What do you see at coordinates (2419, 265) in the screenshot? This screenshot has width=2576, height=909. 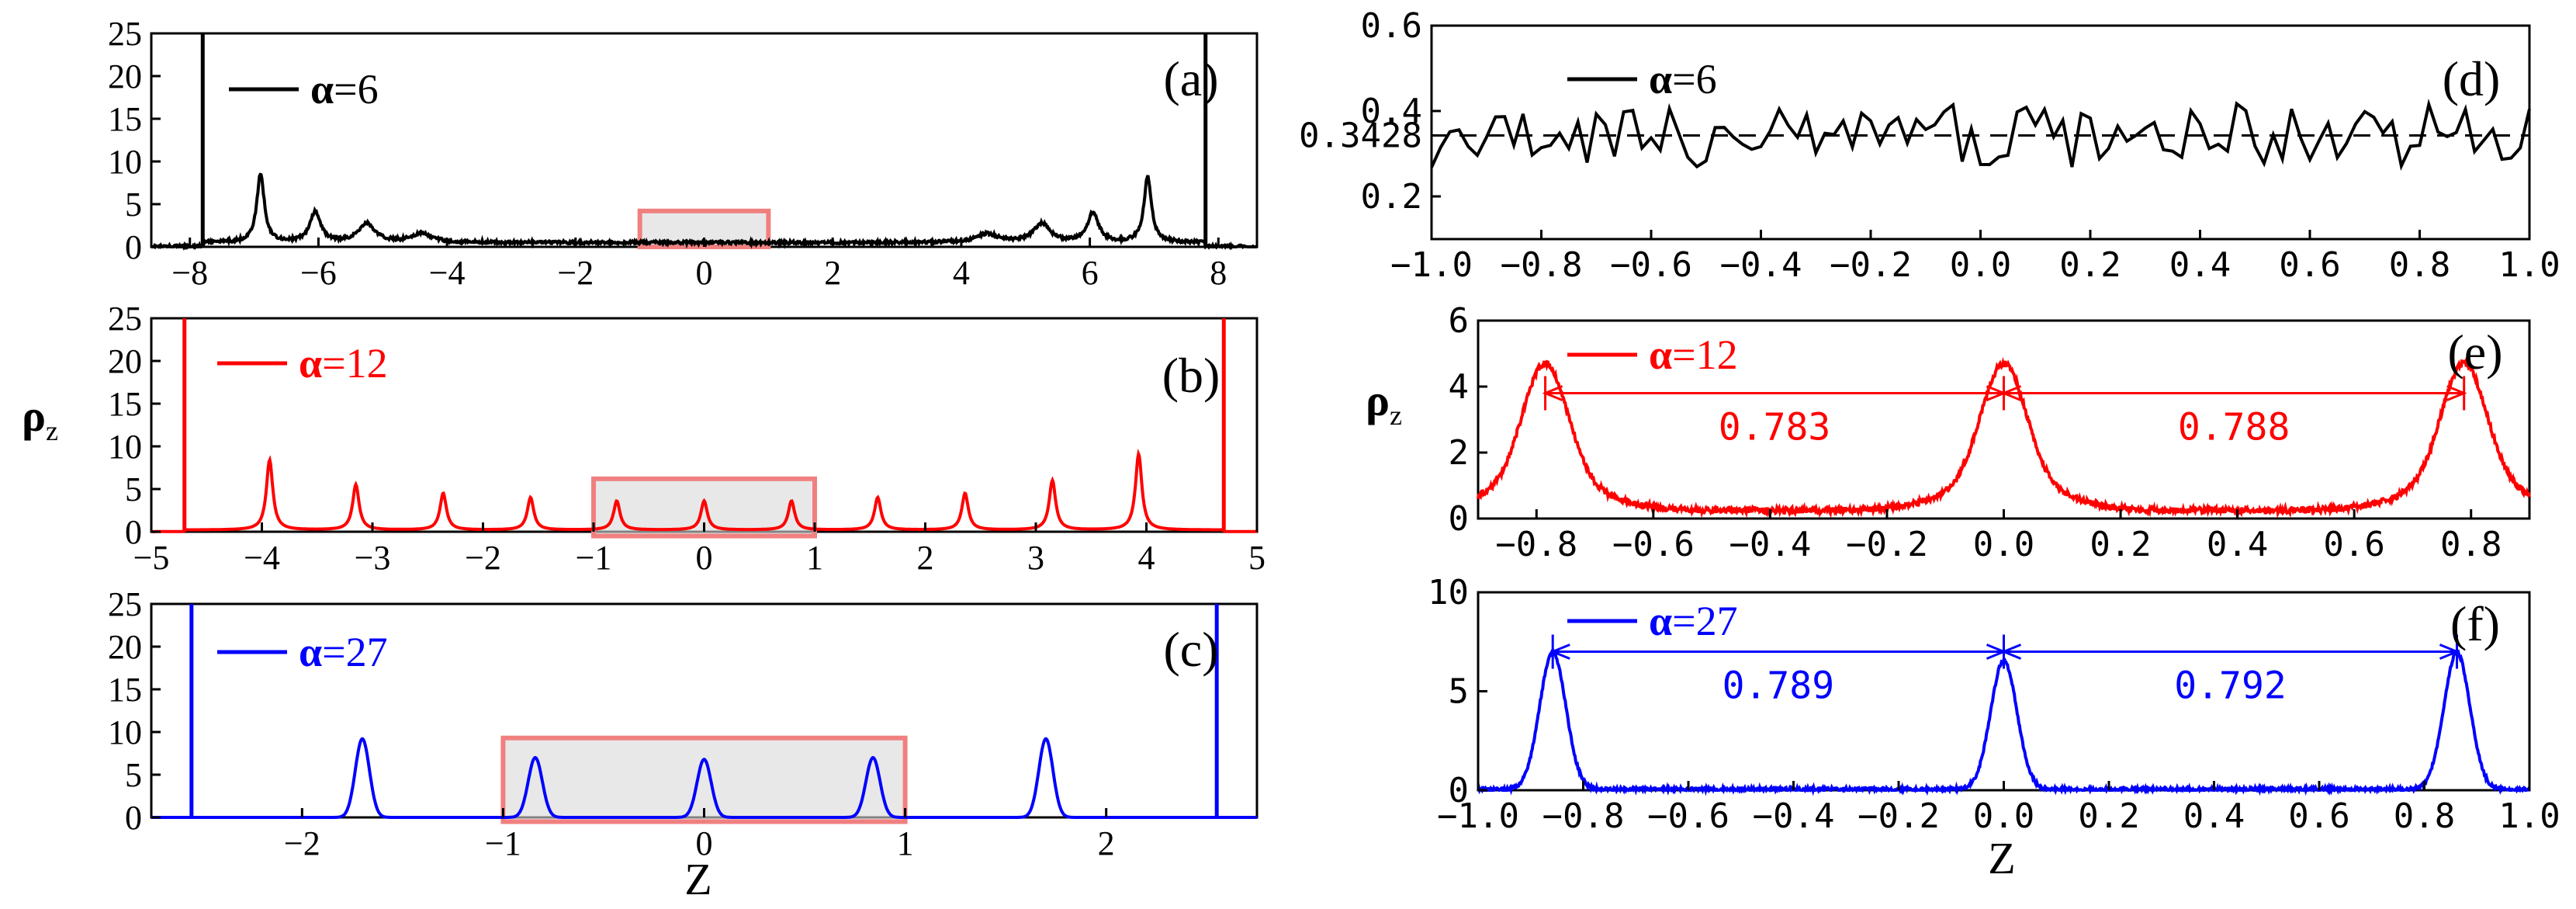 I see `x-tick-label: 0.8` at bounding box center [2419, 265].